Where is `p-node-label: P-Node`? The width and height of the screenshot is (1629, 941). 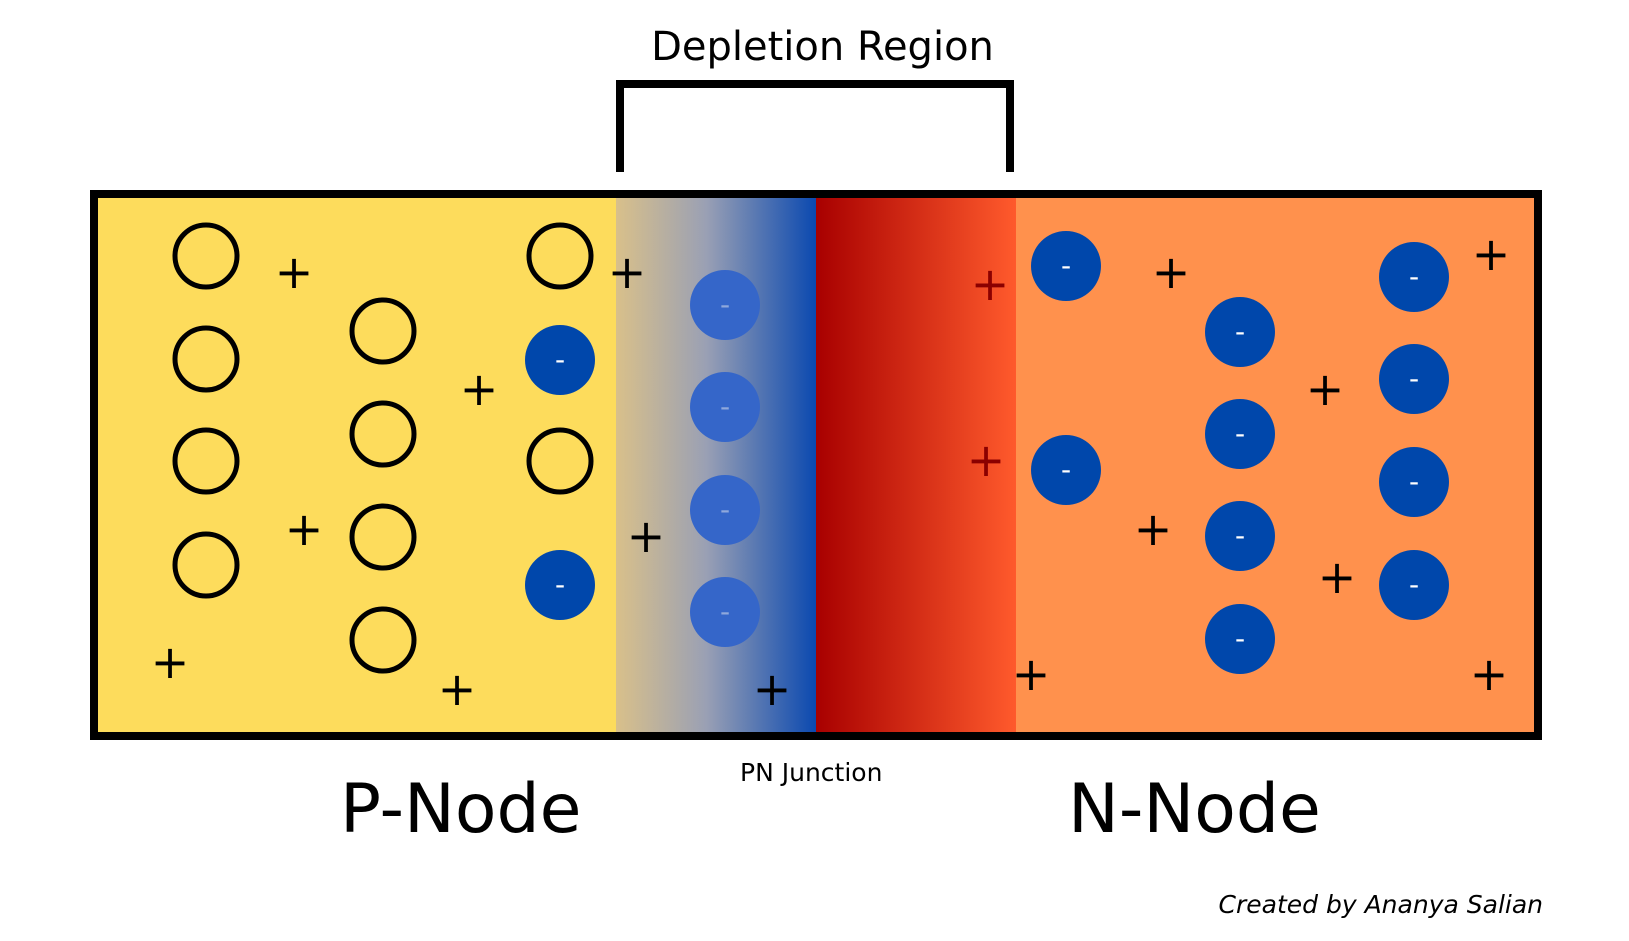 p-node-label: P-Node is located at coordinates (461, 809).